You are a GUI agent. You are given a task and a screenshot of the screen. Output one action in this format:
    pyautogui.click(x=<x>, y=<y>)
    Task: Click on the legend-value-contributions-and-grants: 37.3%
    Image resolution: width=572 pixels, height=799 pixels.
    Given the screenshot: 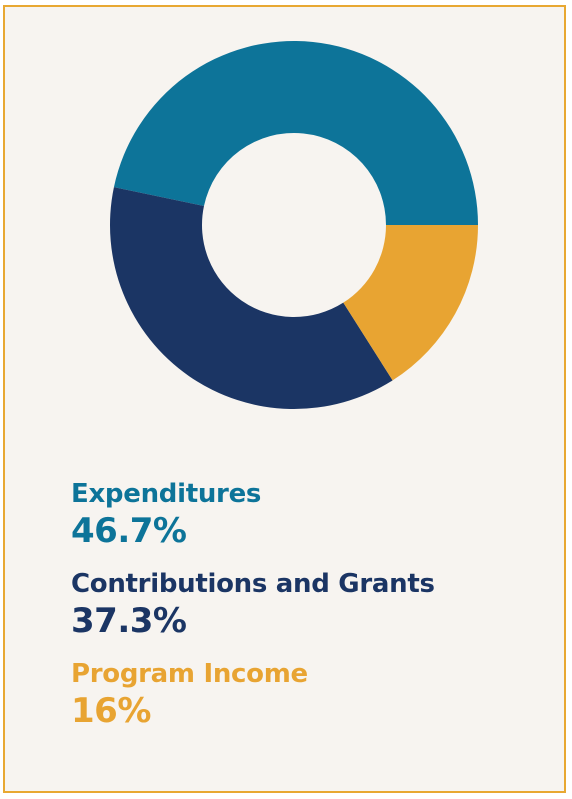 What is the action you would take?
    pyautogui.click(x=129, y=621)
    